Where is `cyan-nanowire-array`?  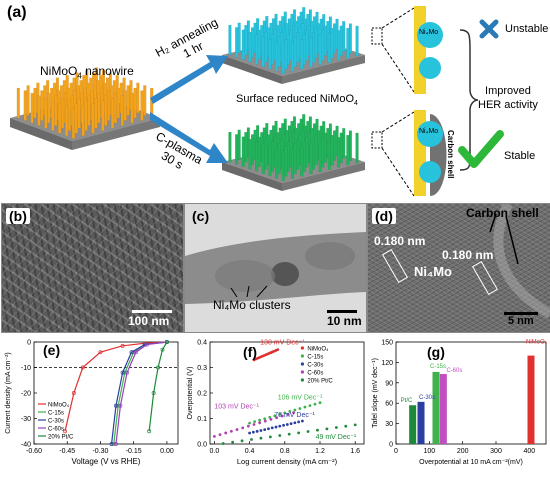 cyan-nanowire-array is located at coordinates (293, 45).